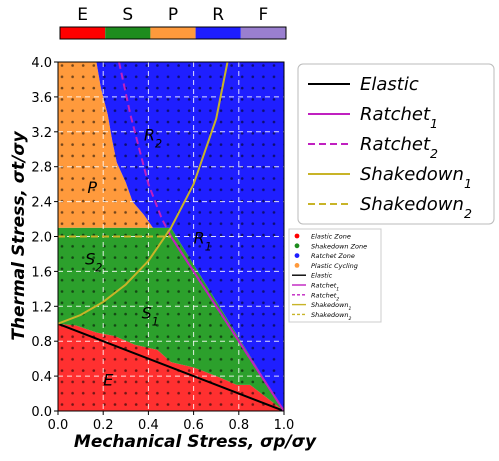 This screenshot has height=461, width=499. What do you see at coordinates (333, 256) in the screenshot?
I see `legend-small-label: Ratchet Zone` at bounding box center [333, 256].